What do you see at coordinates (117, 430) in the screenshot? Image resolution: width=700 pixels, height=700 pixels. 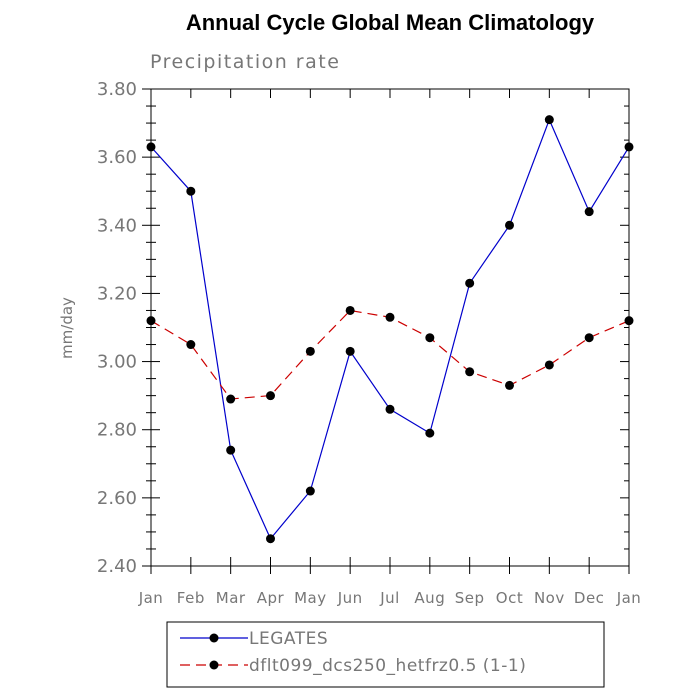 I see `y-tick-label: 2.80` at bounding box center [117, 430].